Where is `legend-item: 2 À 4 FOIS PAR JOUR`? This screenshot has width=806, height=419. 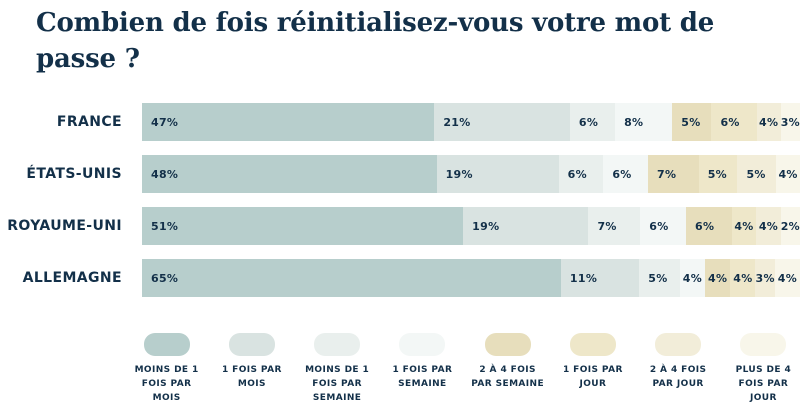 legend-item: 2 À 4 FOIS PAR JOUR is located at coordinates (678, 369).